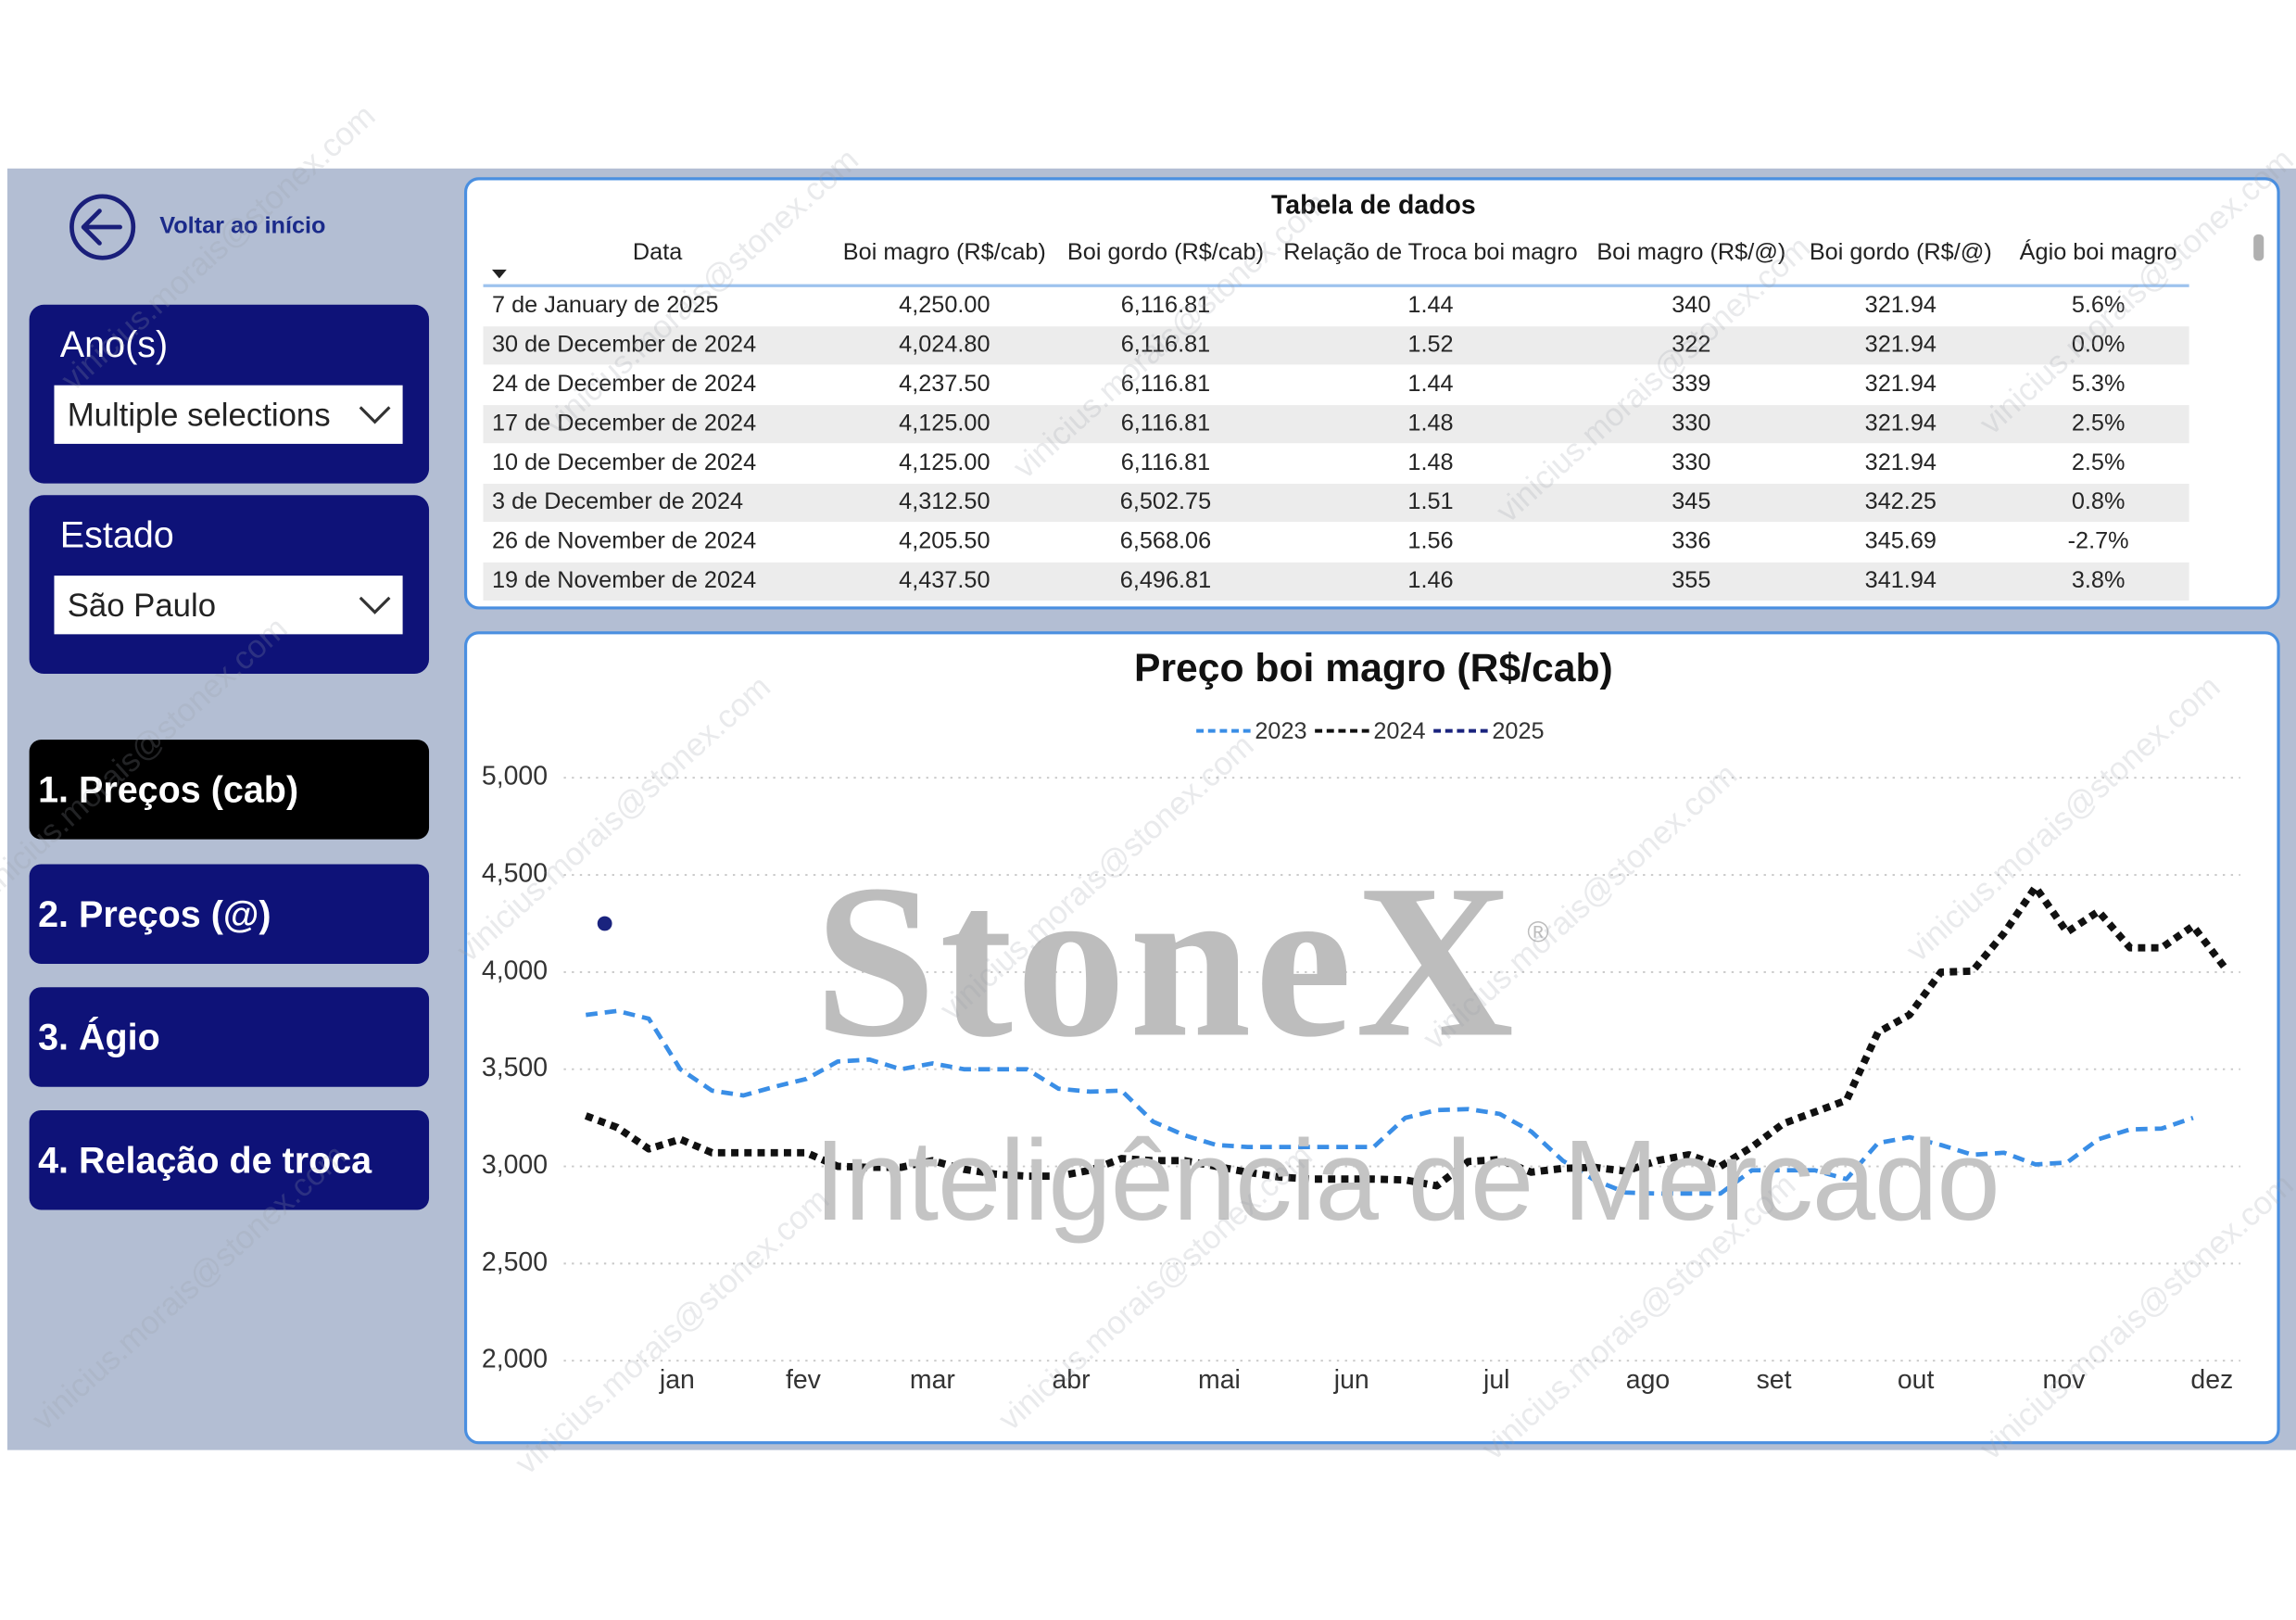 Image resolution: width=2296 pixels, height=1620 pixels. I want to click on table-cell: 4,237.50, so click(945, 384).